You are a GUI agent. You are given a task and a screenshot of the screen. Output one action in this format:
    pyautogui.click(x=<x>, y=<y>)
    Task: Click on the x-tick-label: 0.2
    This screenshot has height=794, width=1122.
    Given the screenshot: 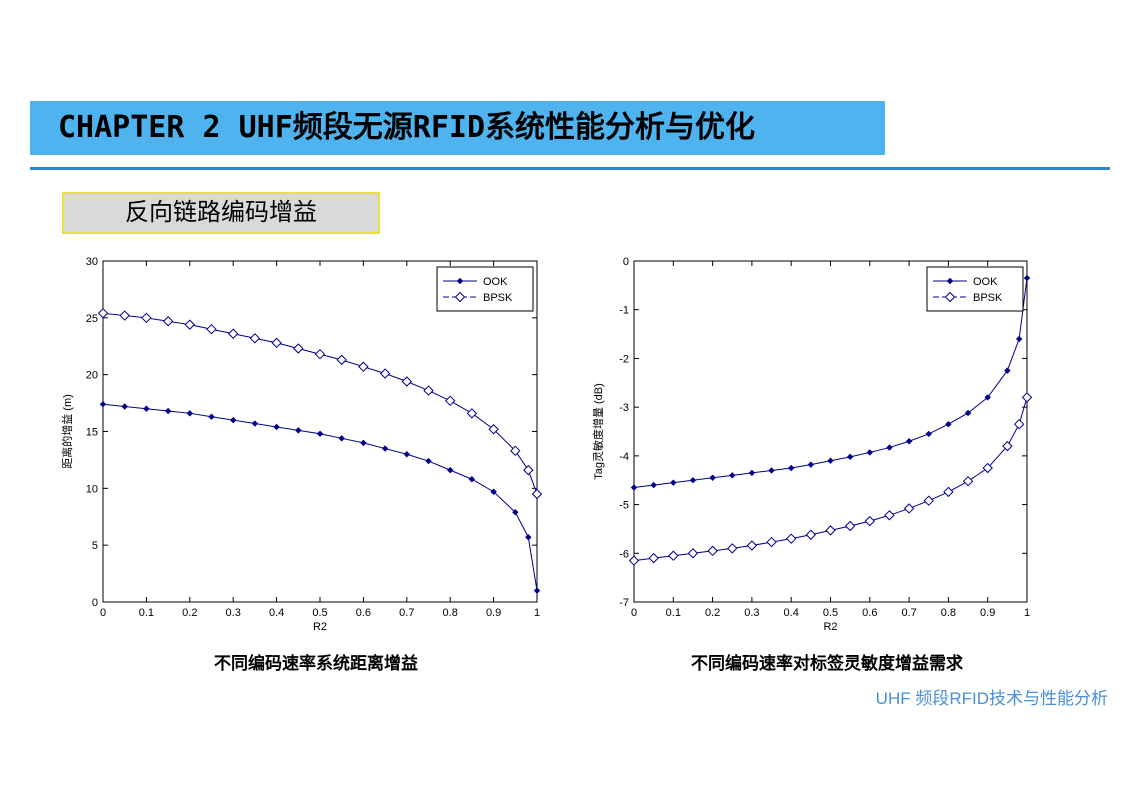 What is the action you would take?
    pyautogui.click(x=189, y=613)
    